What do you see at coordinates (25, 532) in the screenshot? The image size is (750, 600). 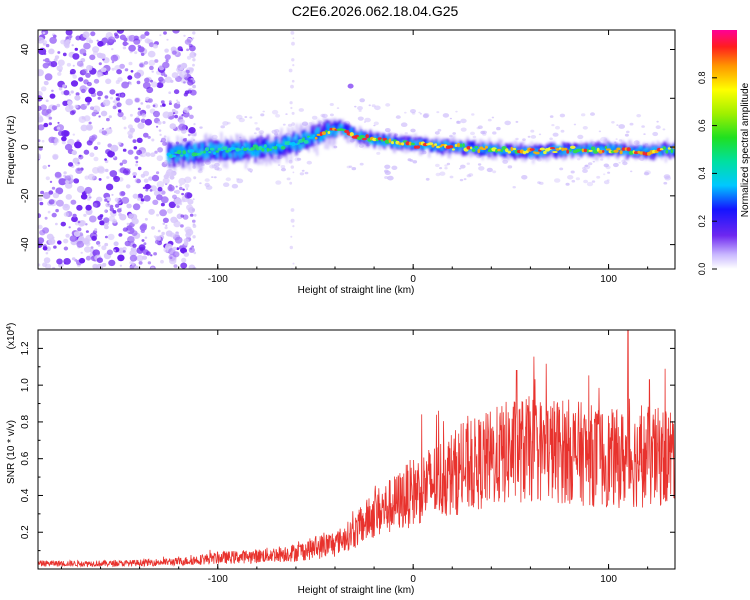 I see `snr-ytick-label: 0.2` at bounding box center [25, 532].